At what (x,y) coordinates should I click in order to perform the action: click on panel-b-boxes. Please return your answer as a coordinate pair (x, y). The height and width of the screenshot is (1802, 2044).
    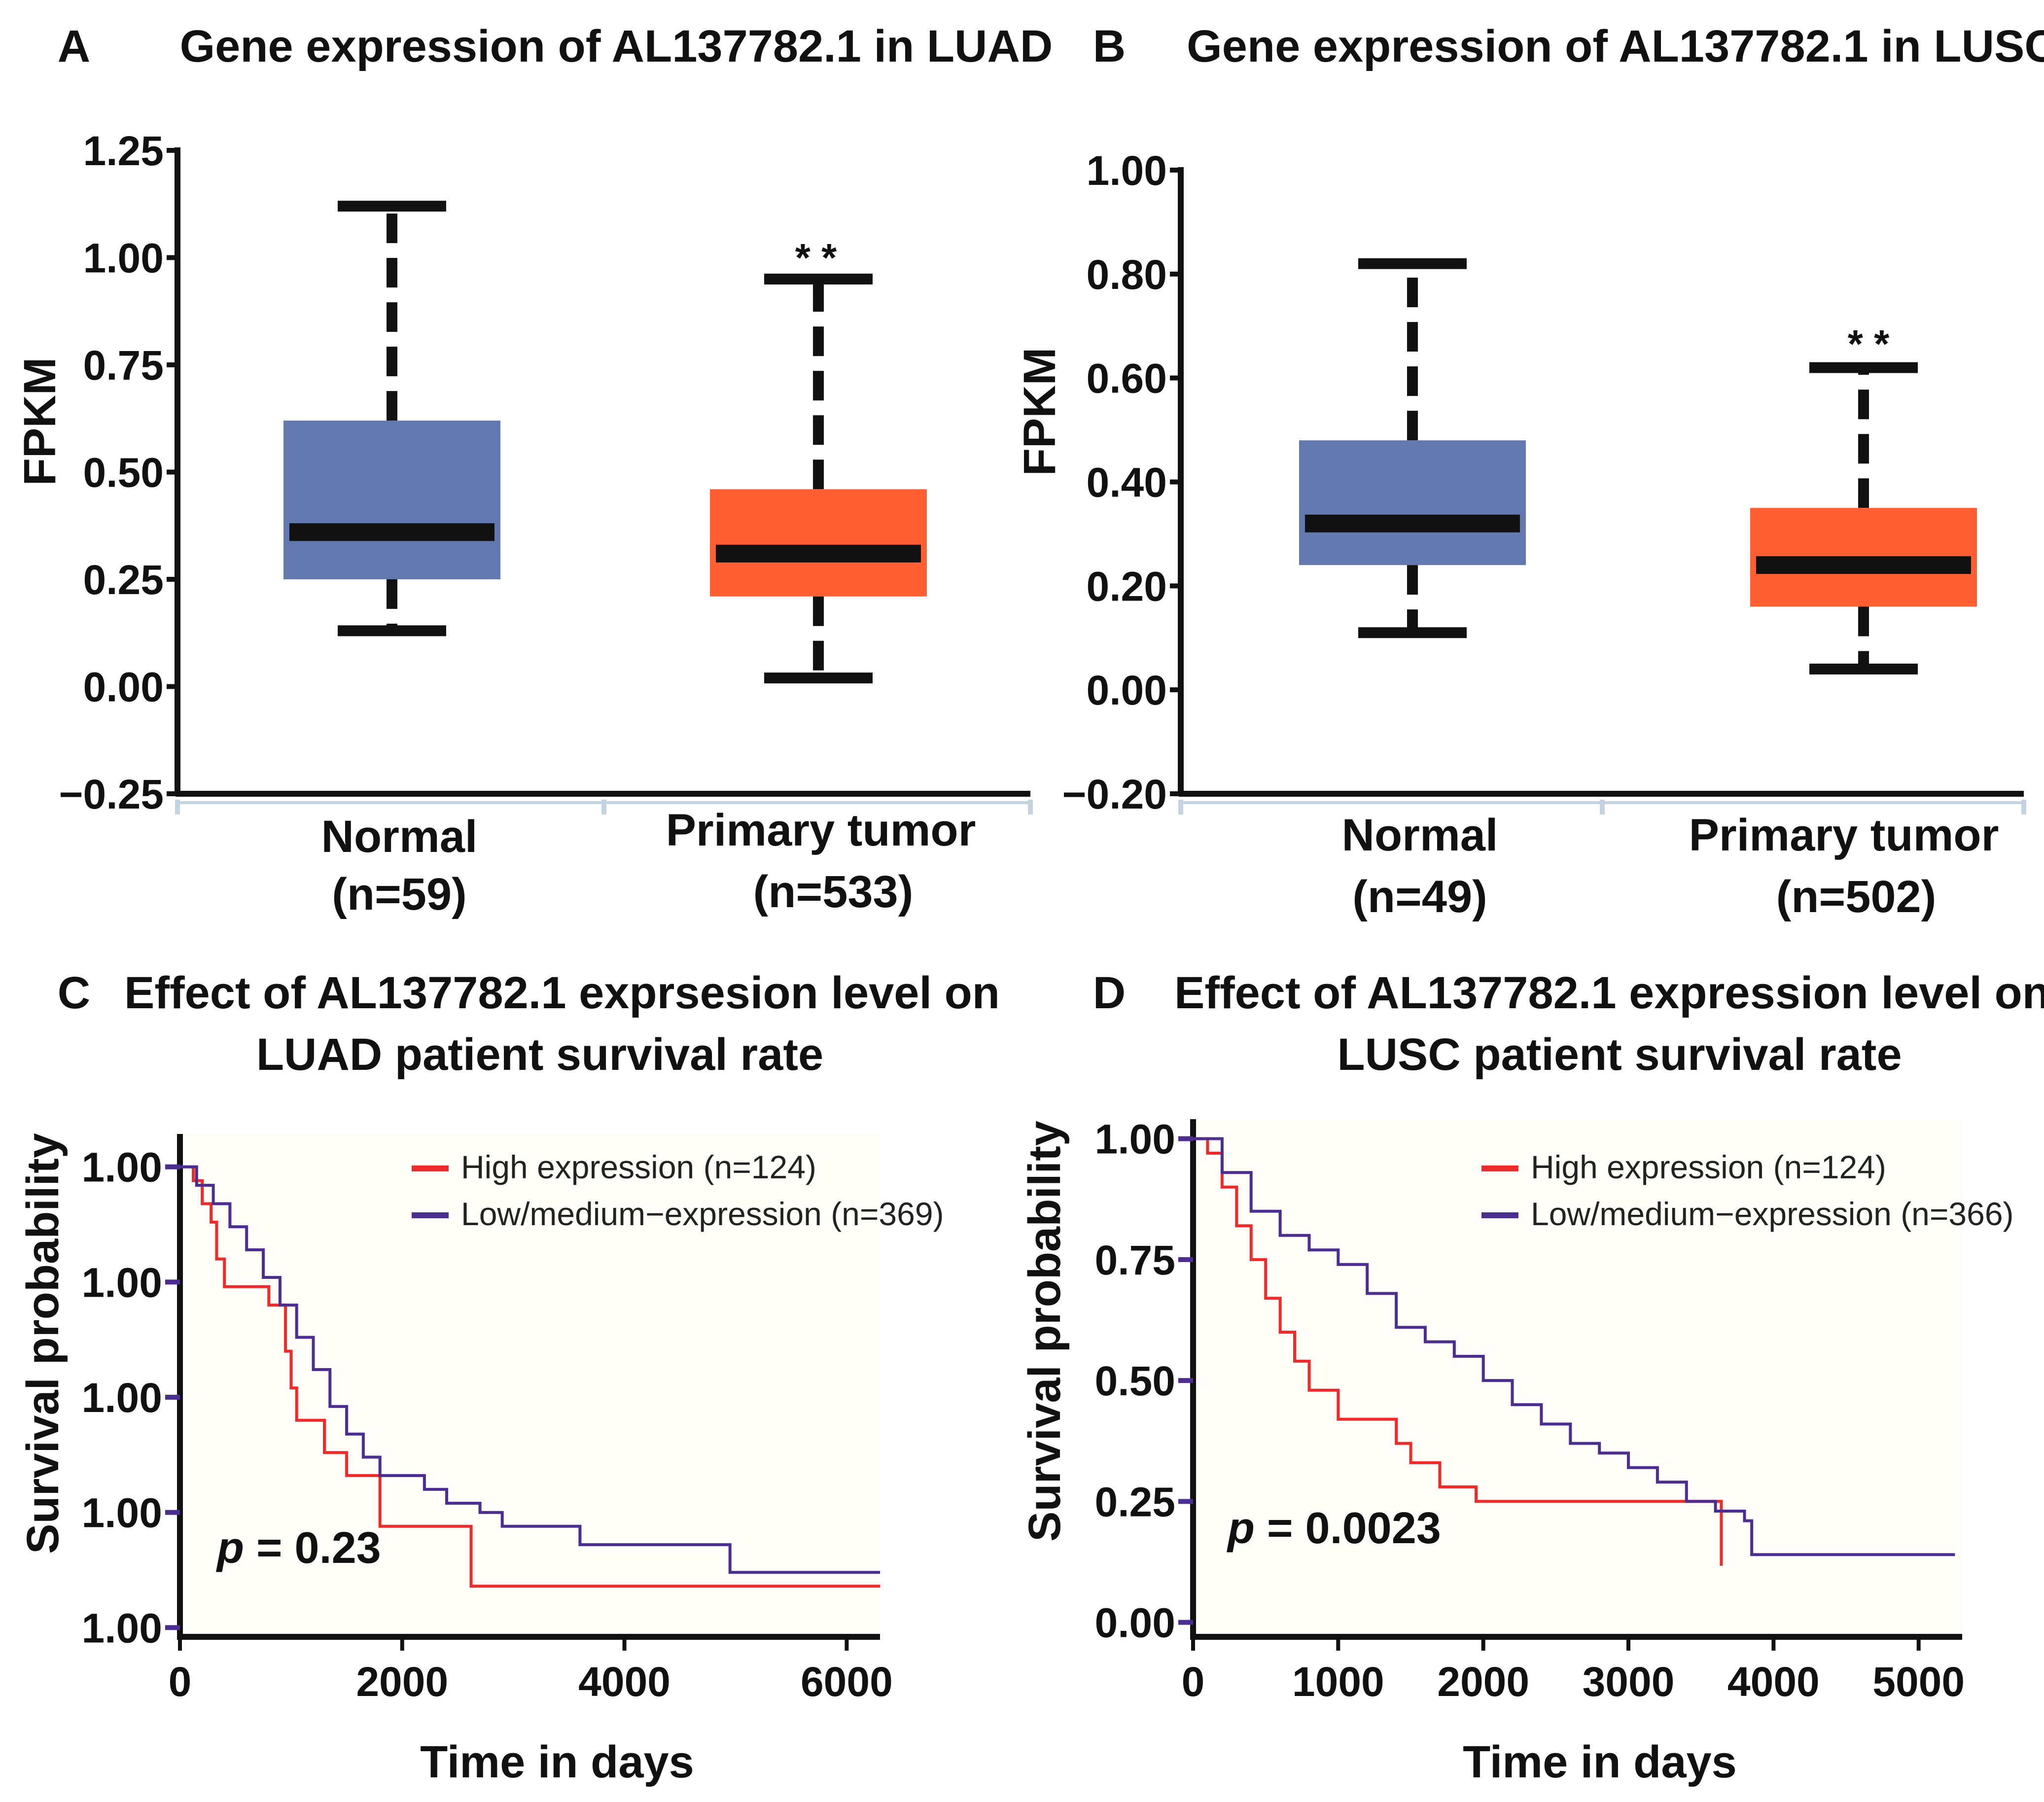
    Looking at the image, I should click on (1638, 466).